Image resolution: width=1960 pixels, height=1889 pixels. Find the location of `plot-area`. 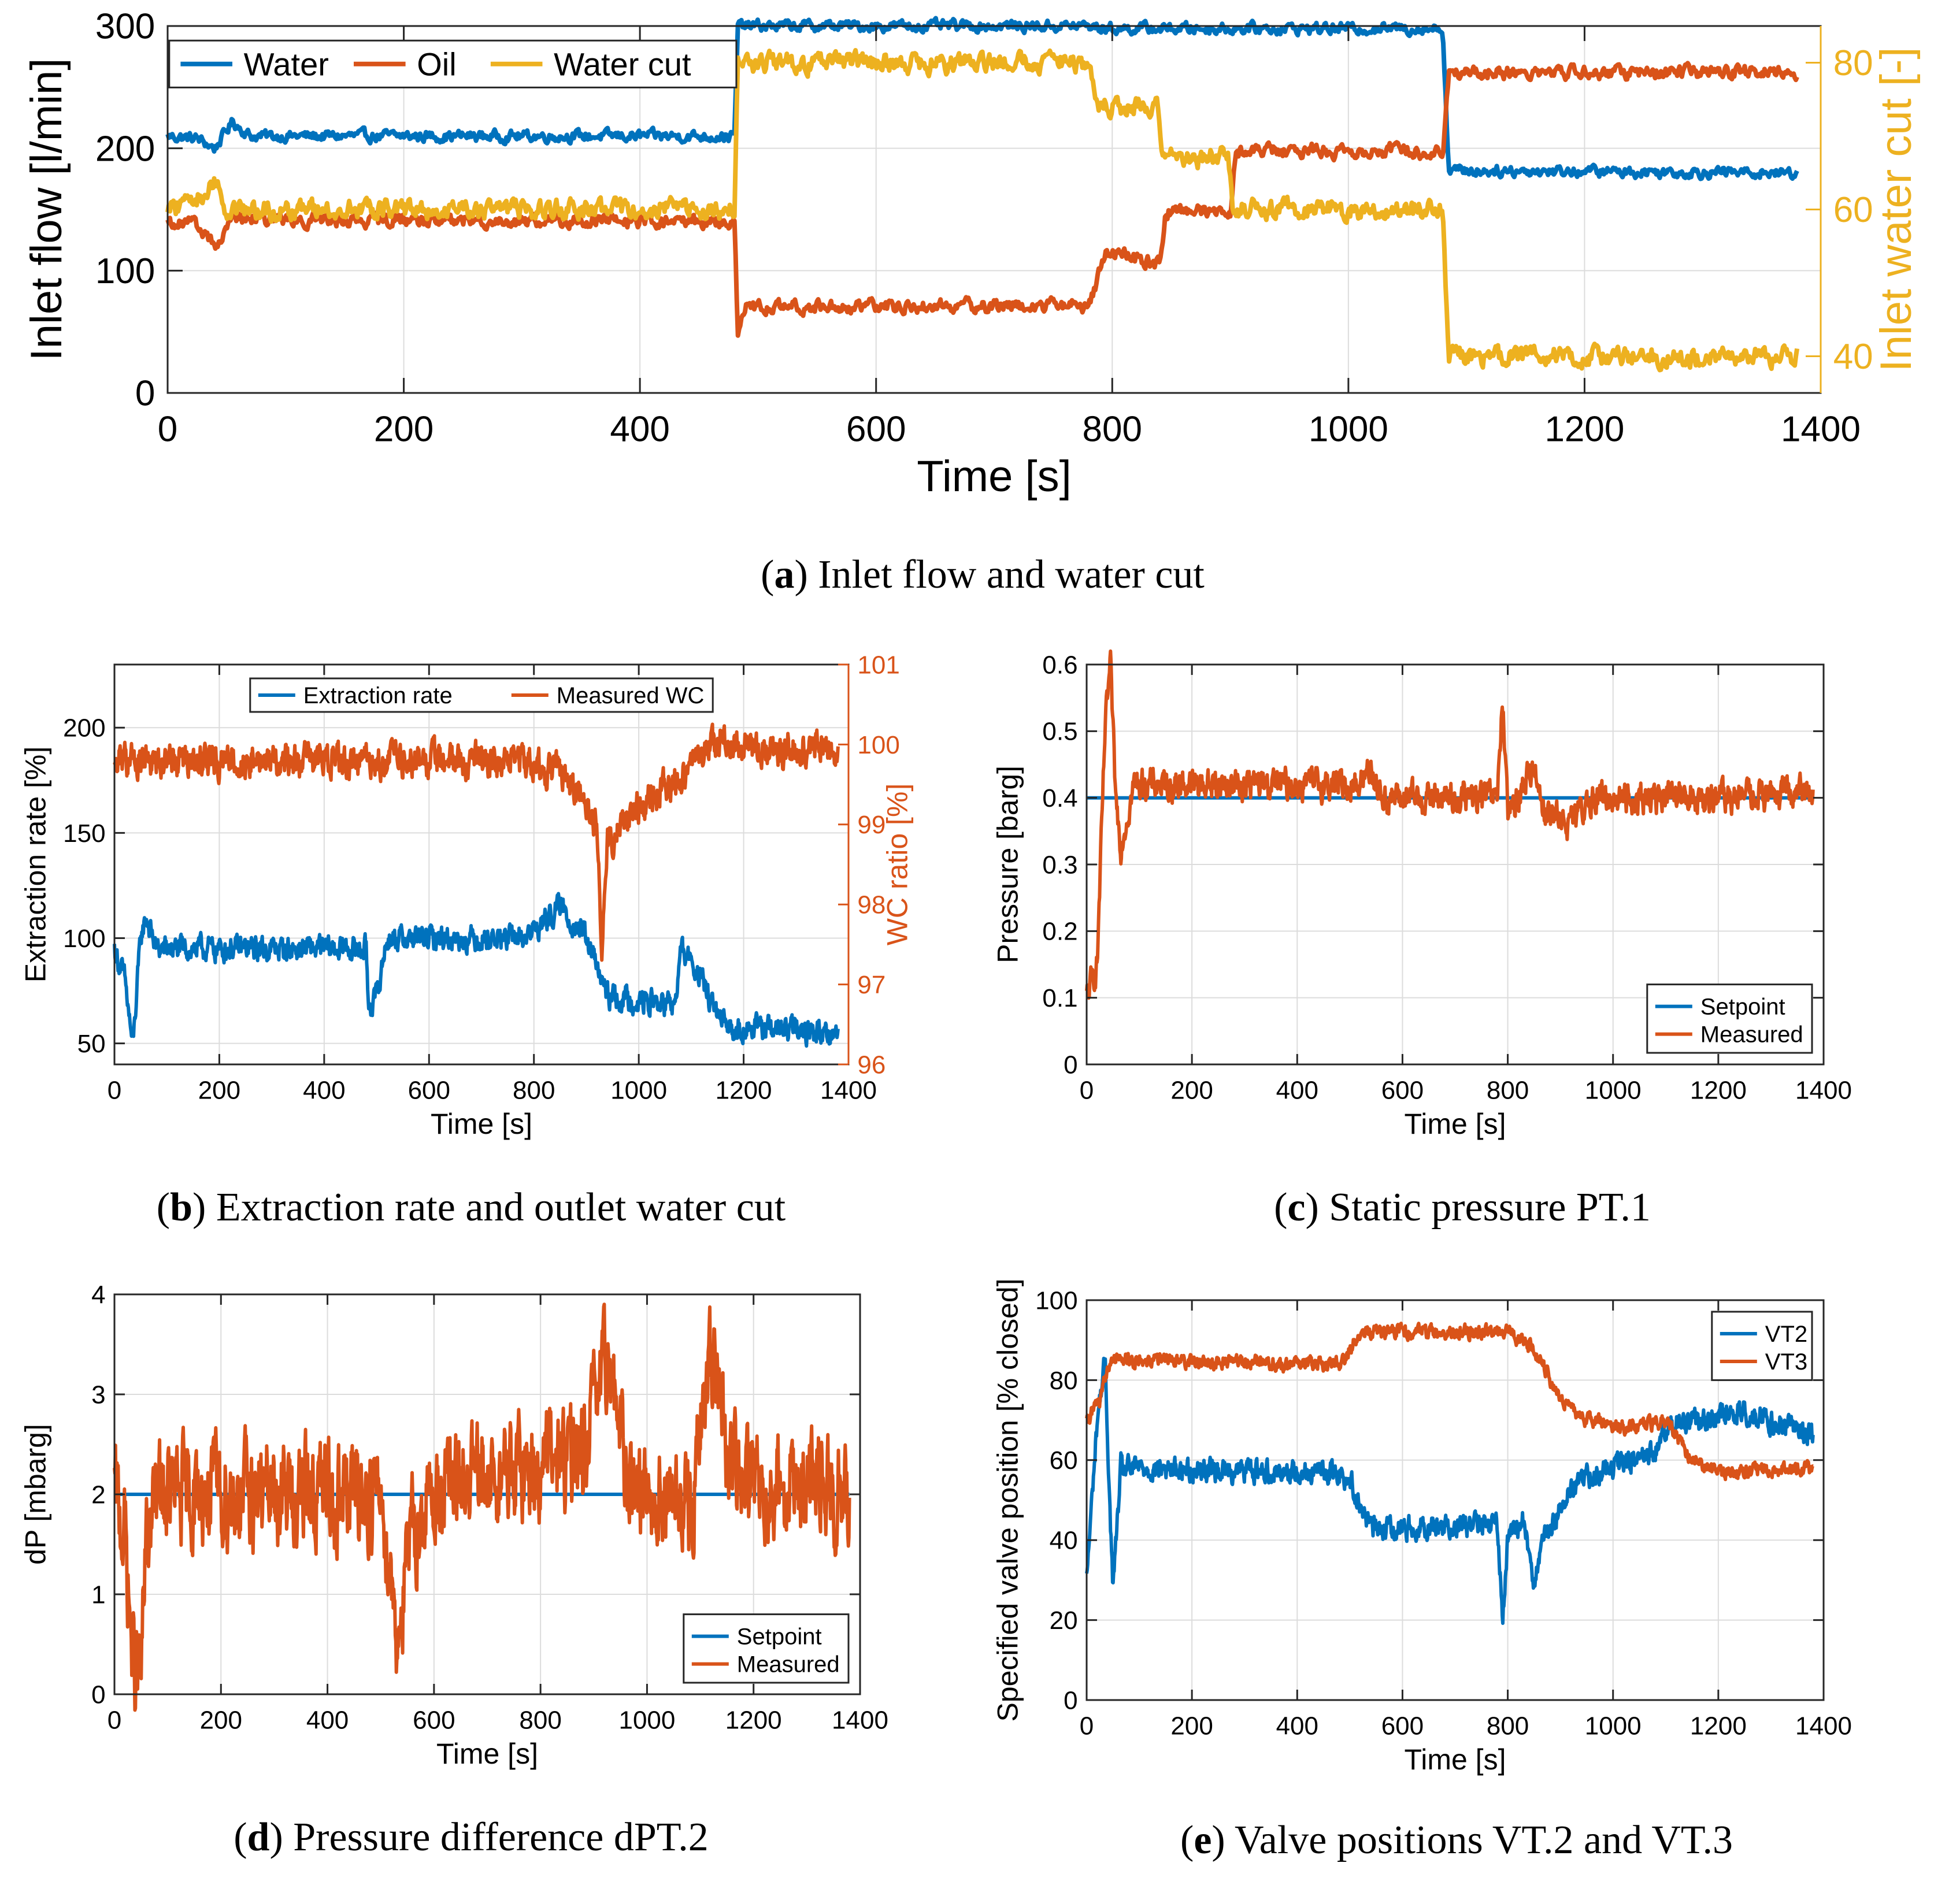

plot-area is located at coordinates (482, 864).